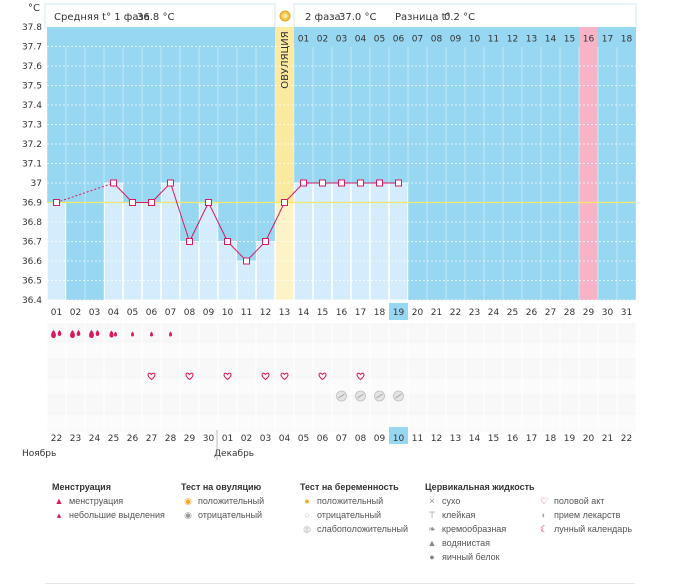 Image resolution: width=675 pixels, height=587 pixels. What do you see at coordinates (475, 439) in the screenshot?
I see `calendar-date-label: 14` at bounding box center [475, 439].